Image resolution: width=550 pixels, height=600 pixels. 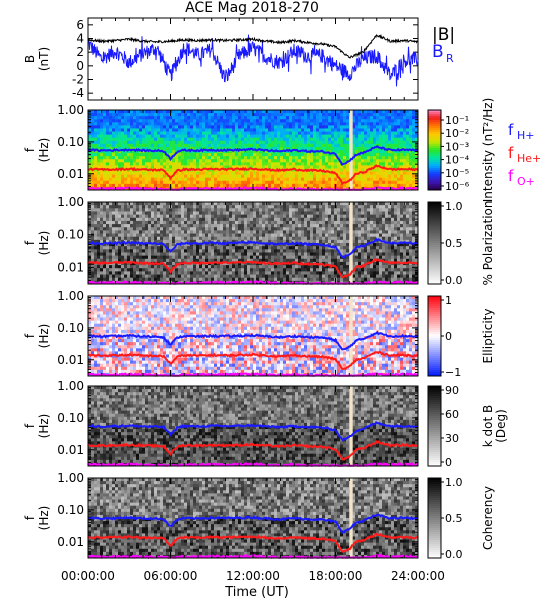 What do you see at coordinates (80, 39) in the screenshot?
I see `b-ytick-4: 4` at bounding box center [80, 39].